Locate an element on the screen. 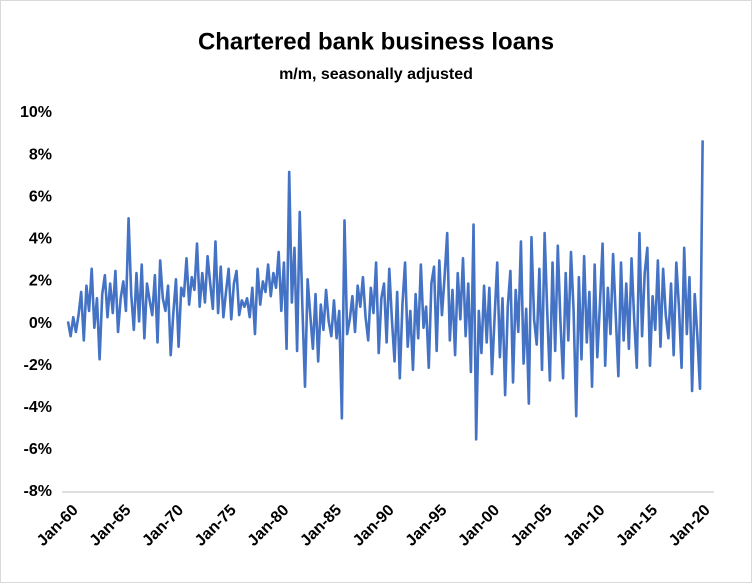  y-tick-label: 6% is located at coordinates (40, 196).